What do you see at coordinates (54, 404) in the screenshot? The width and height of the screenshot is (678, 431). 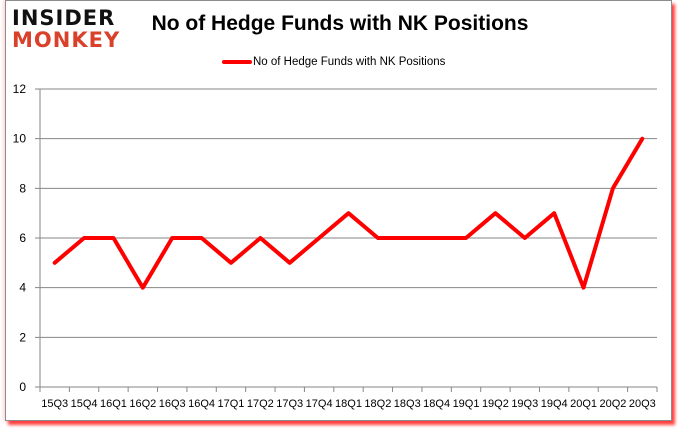 I see `x-tick-label: 15Q3` at bounding box center [54, 404].